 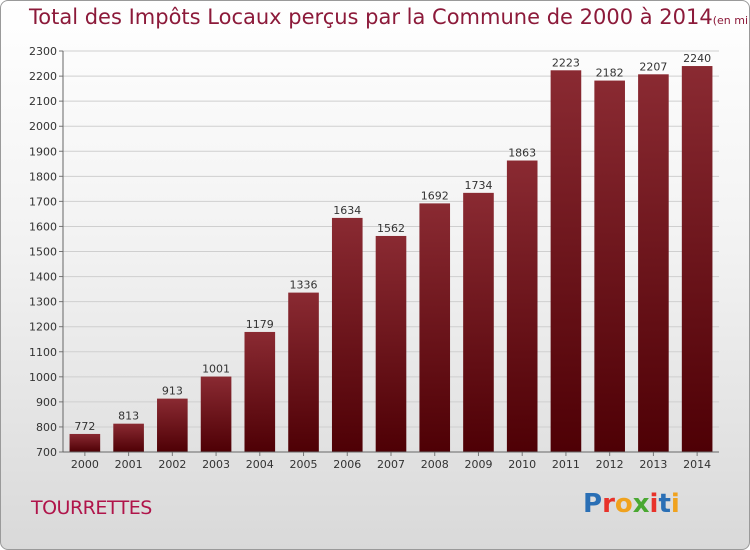 What do you see at coordinates (43, 327) in the screenshot?
I see `y-tick-label: 1200` at bounding box center [43, 327].